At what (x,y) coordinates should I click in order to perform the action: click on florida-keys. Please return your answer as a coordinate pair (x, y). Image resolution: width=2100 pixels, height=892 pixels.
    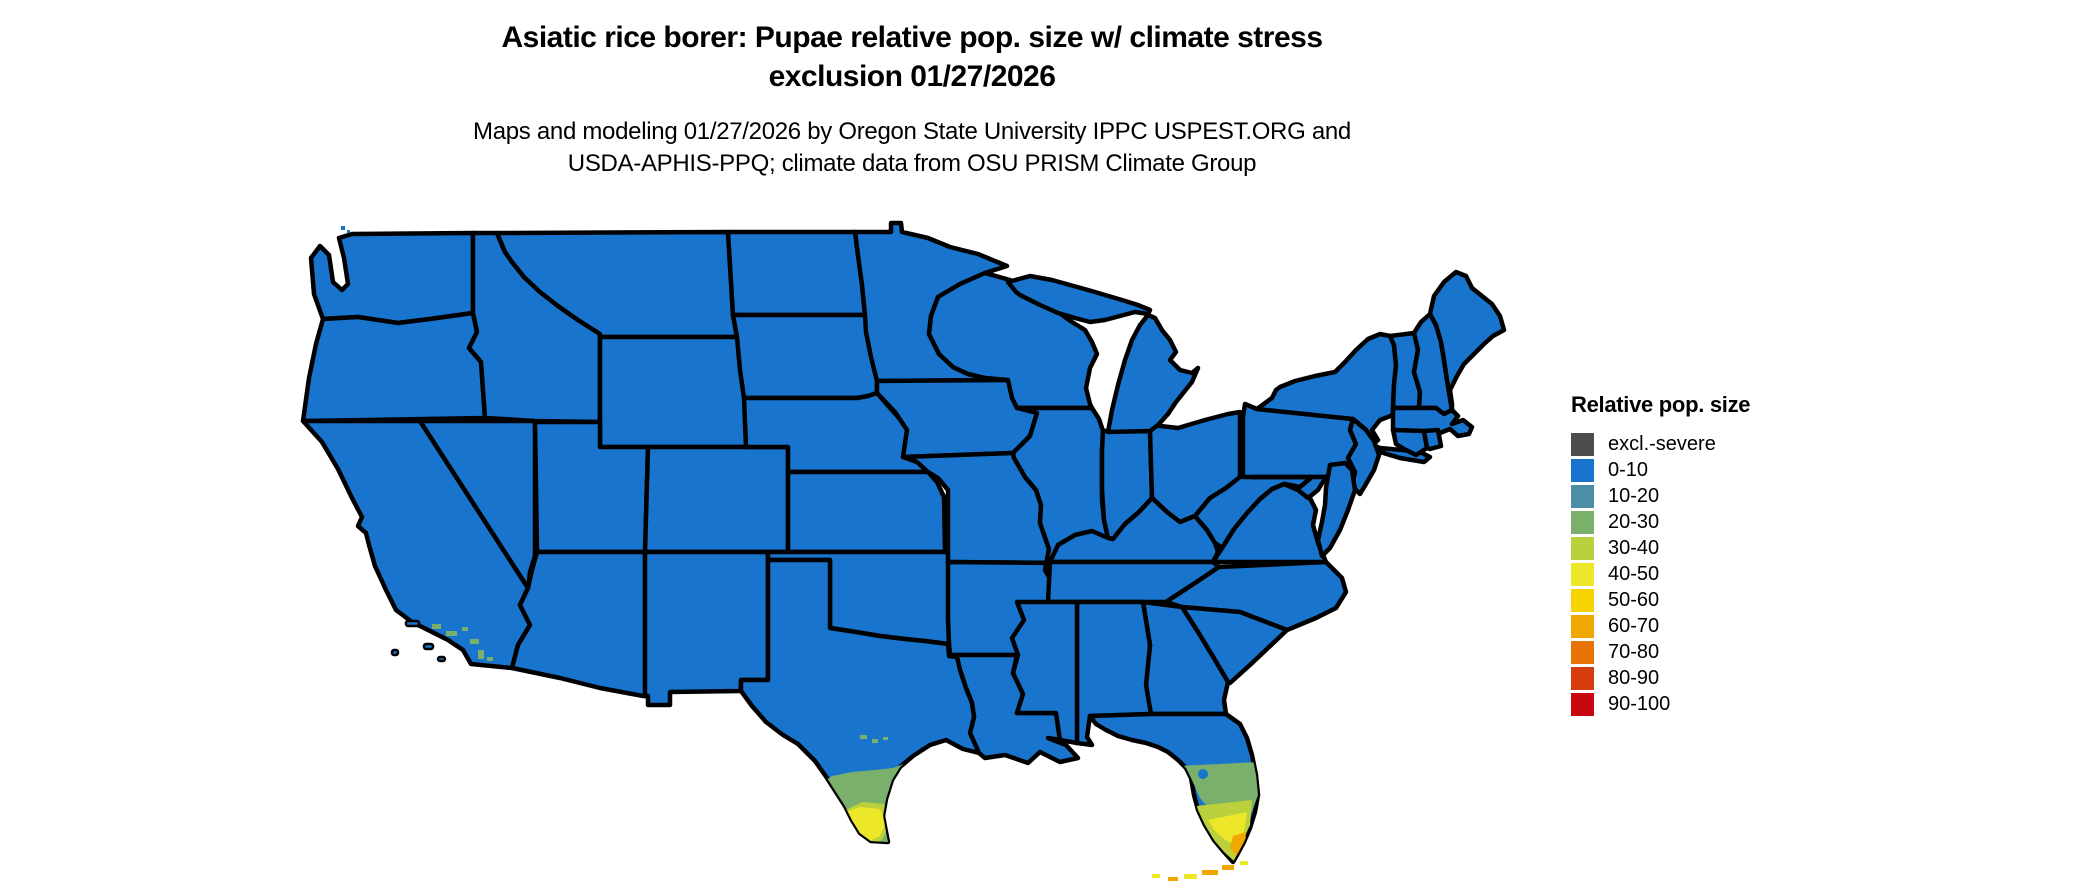
    Looking at the image, I should click on (1200, 871).